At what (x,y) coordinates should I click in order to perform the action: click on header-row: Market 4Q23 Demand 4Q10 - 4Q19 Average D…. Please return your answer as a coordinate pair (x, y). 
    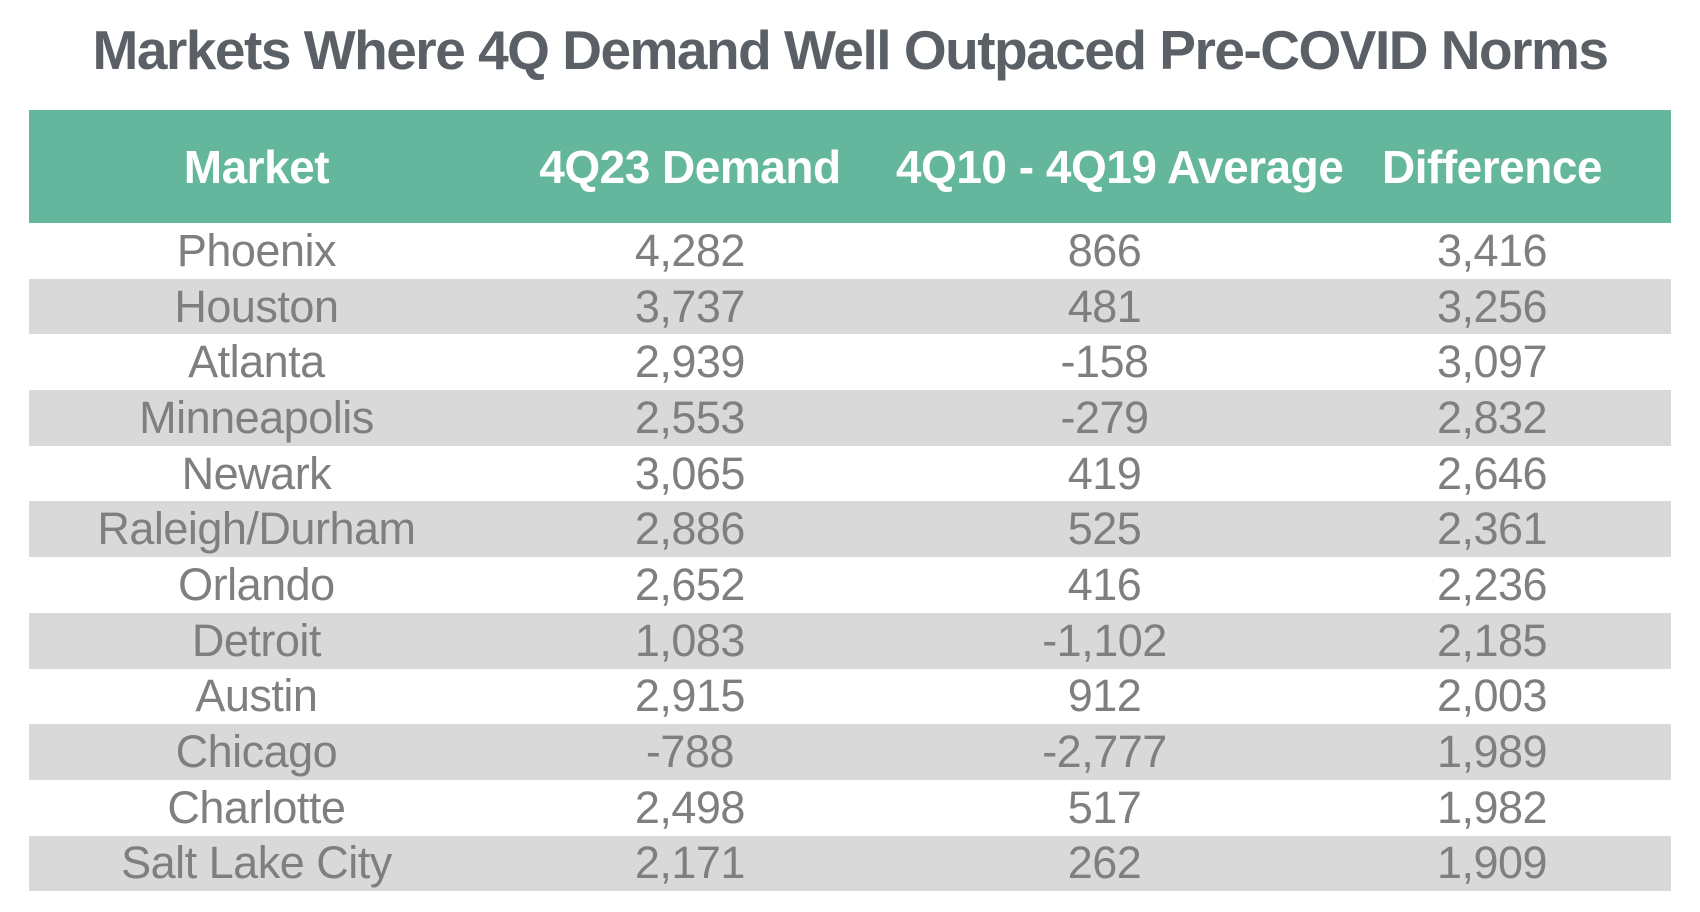
    Looking at the image, I should click on (850, 166).